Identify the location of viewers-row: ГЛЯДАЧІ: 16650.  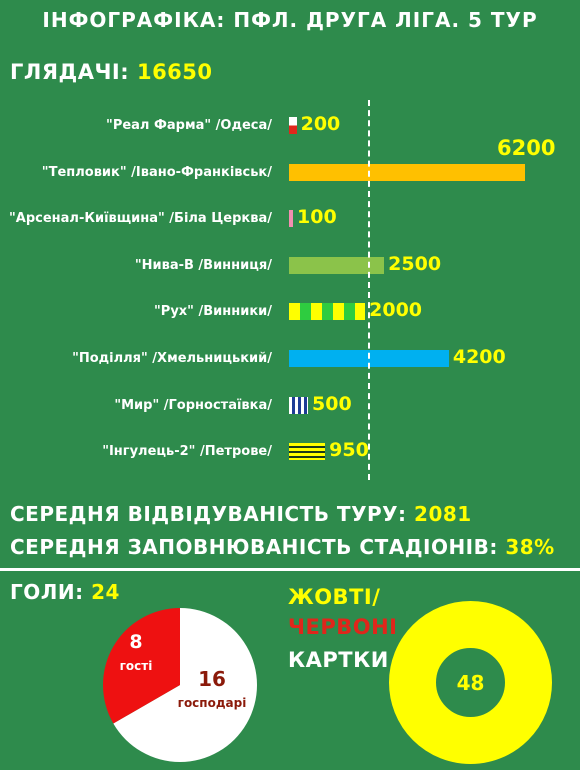
(111, 72).